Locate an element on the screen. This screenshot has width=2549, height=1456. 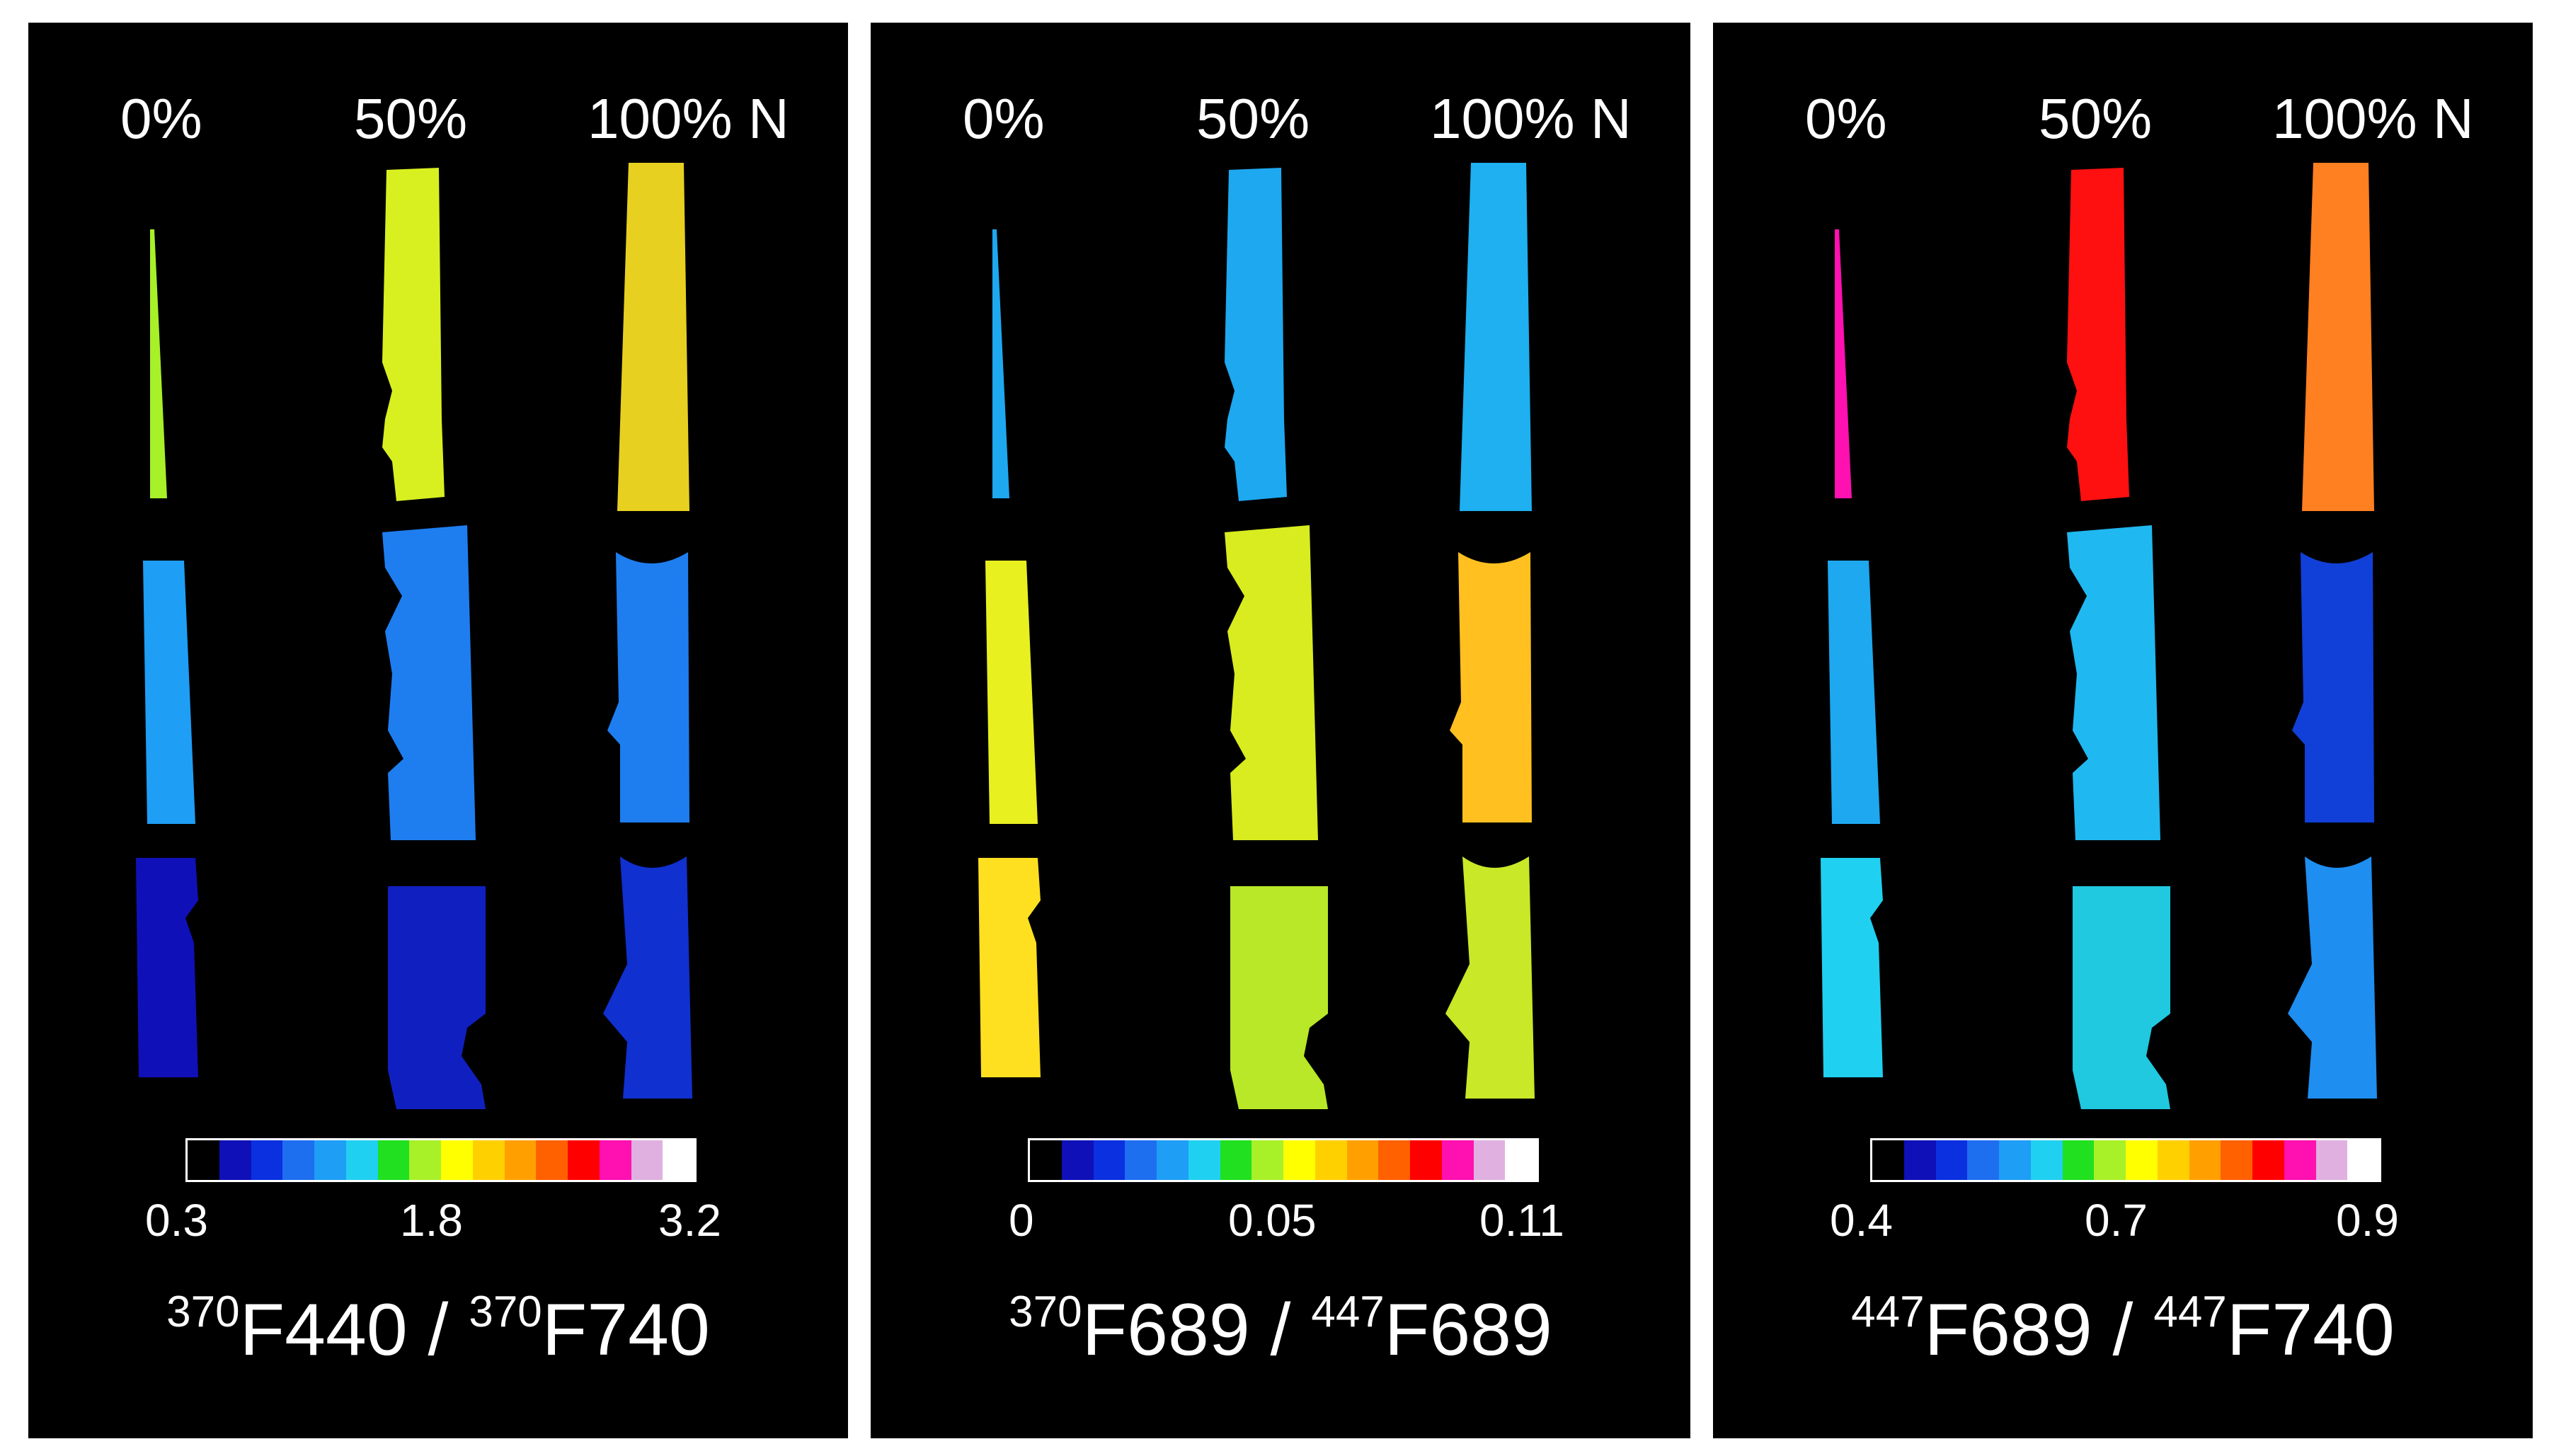
colorbar-min-label: 0 is located at coordinates (1021, 1220).